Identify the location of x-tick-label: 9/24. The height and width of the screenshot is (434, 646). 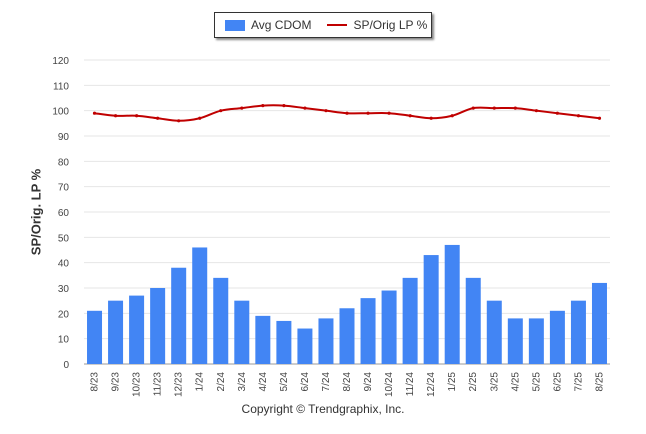
(368, 382).